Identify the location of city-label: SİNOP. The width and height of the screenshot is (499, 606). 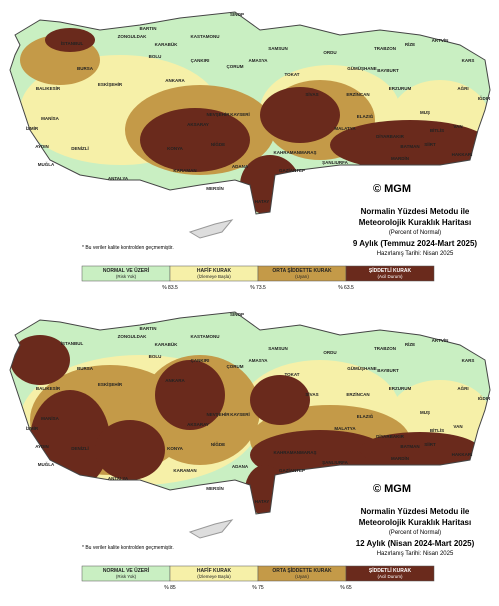
(237, 314).